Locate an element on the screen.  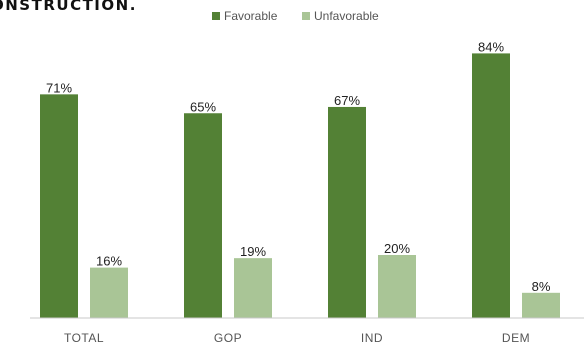
value-label-favorable-dem: 84% is located at coordinates (491, 46).